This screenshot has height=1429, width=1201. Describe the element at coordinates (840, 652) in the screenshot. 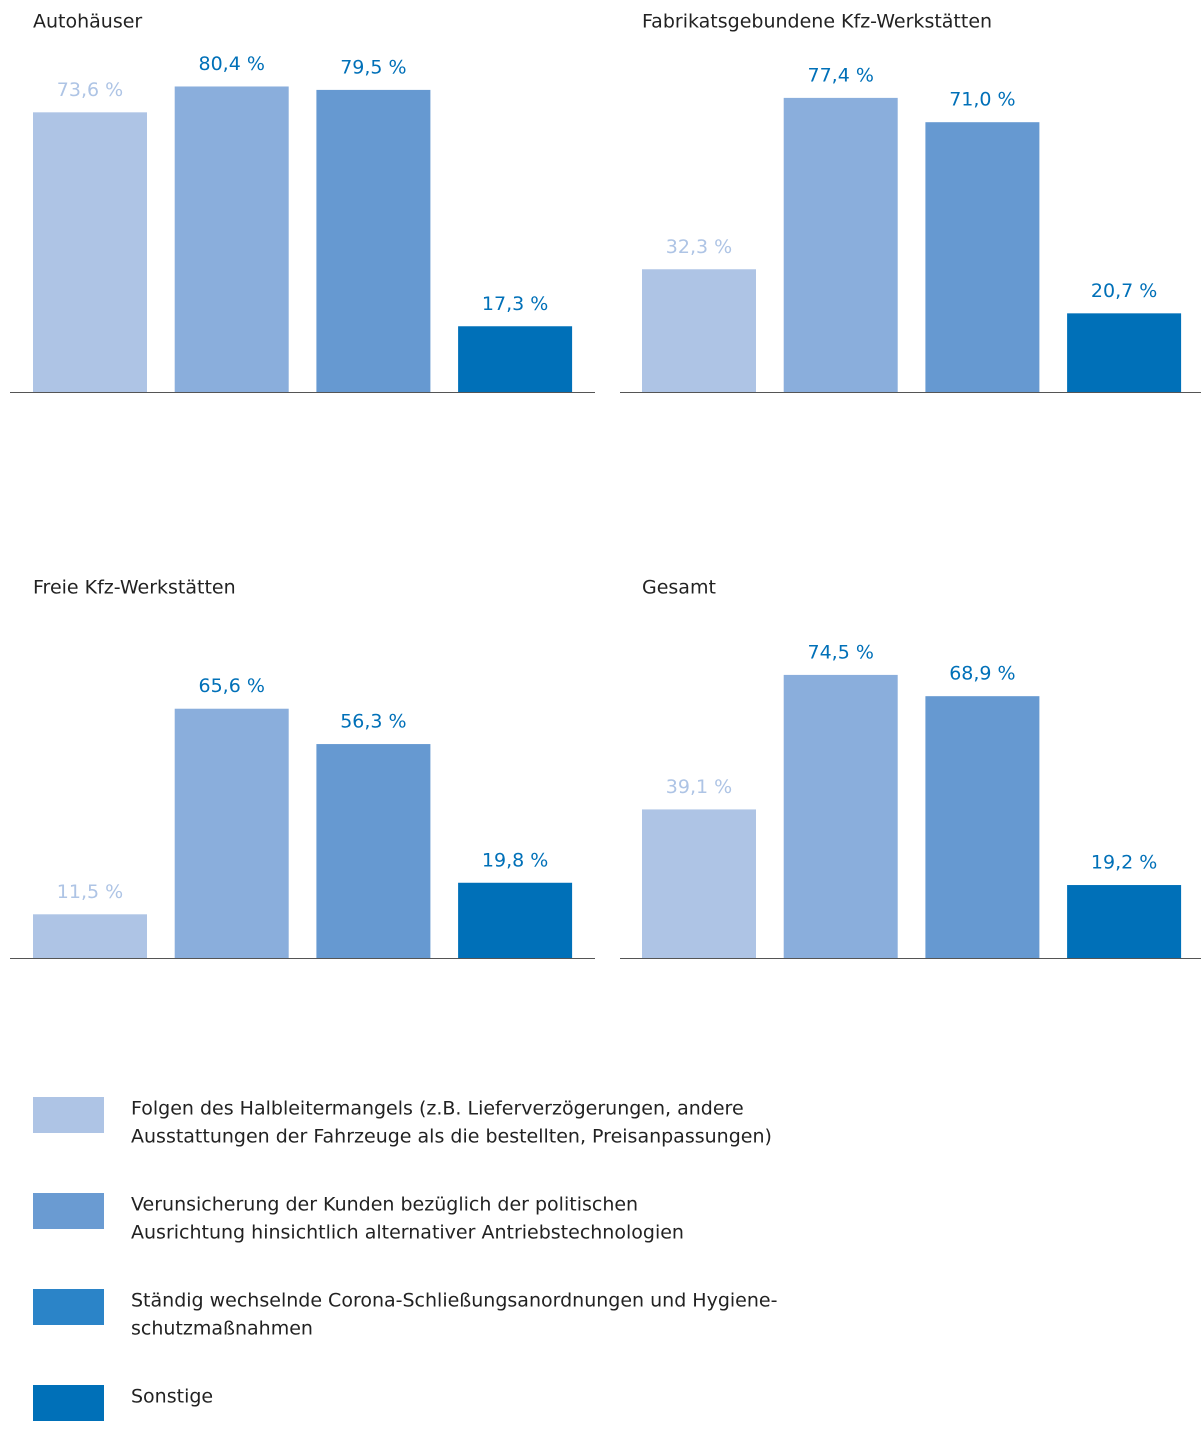

I see `value-label: 74,5 %` at that location.